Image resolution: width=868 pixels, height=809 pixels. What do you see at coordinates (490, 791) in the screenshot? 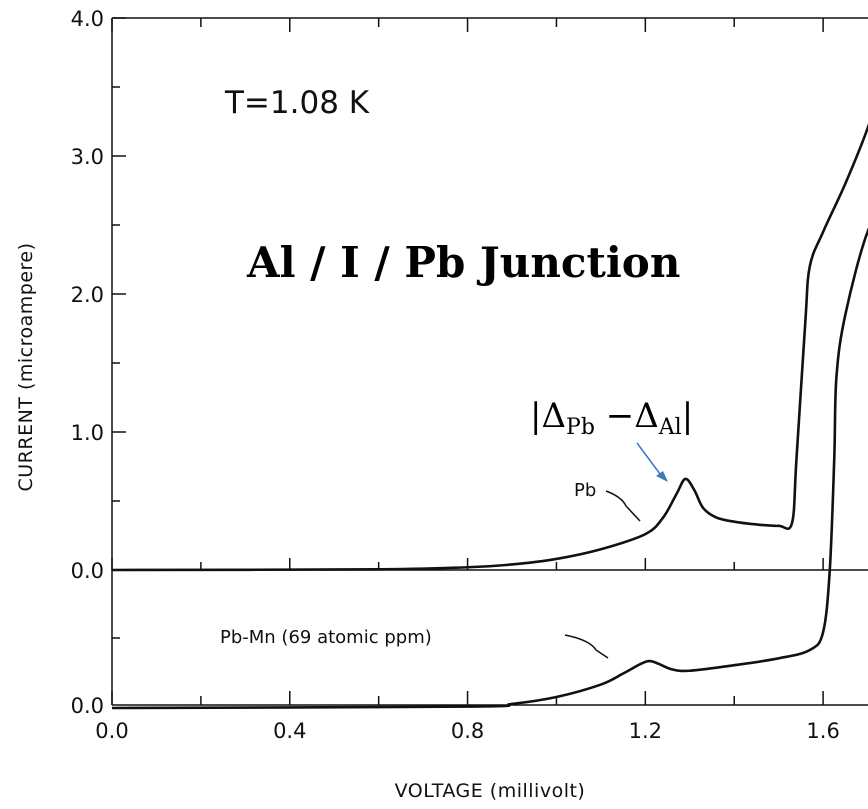
I see `x-axis-title: VOLTAGE (millivolt)` at bounding box center [490, 791].